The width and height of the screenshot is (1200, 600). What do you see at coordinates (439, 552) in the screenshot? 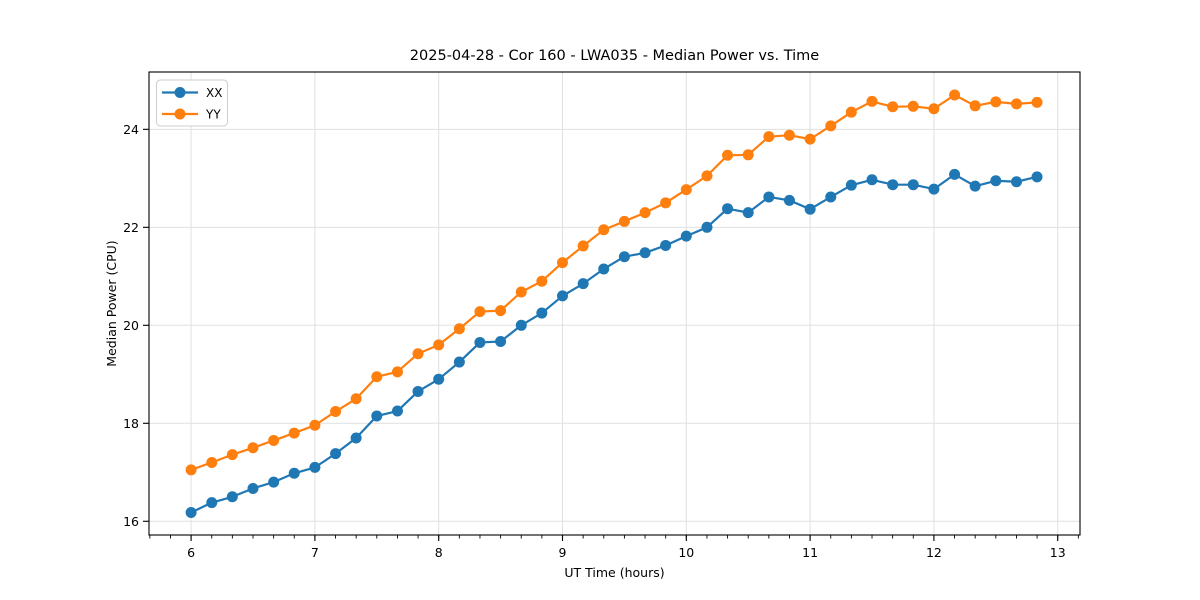
I see `x-tick-label: 8` at bounding box center [439, 552].